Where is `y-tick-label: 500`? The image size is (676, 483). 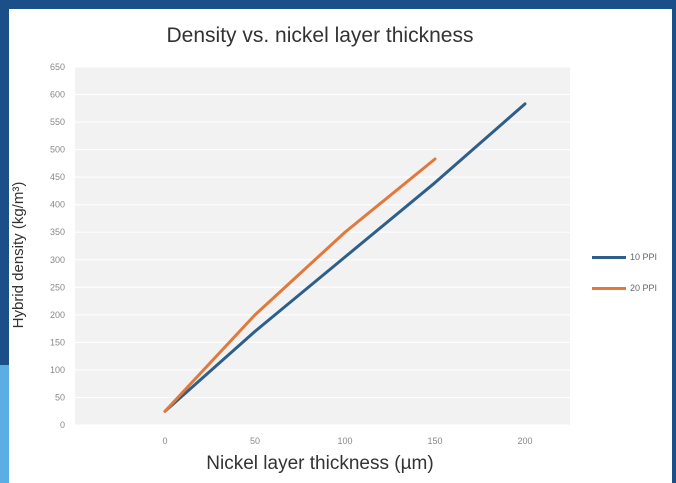 y-tick-label: 500 is located at coordinates (57, 150).